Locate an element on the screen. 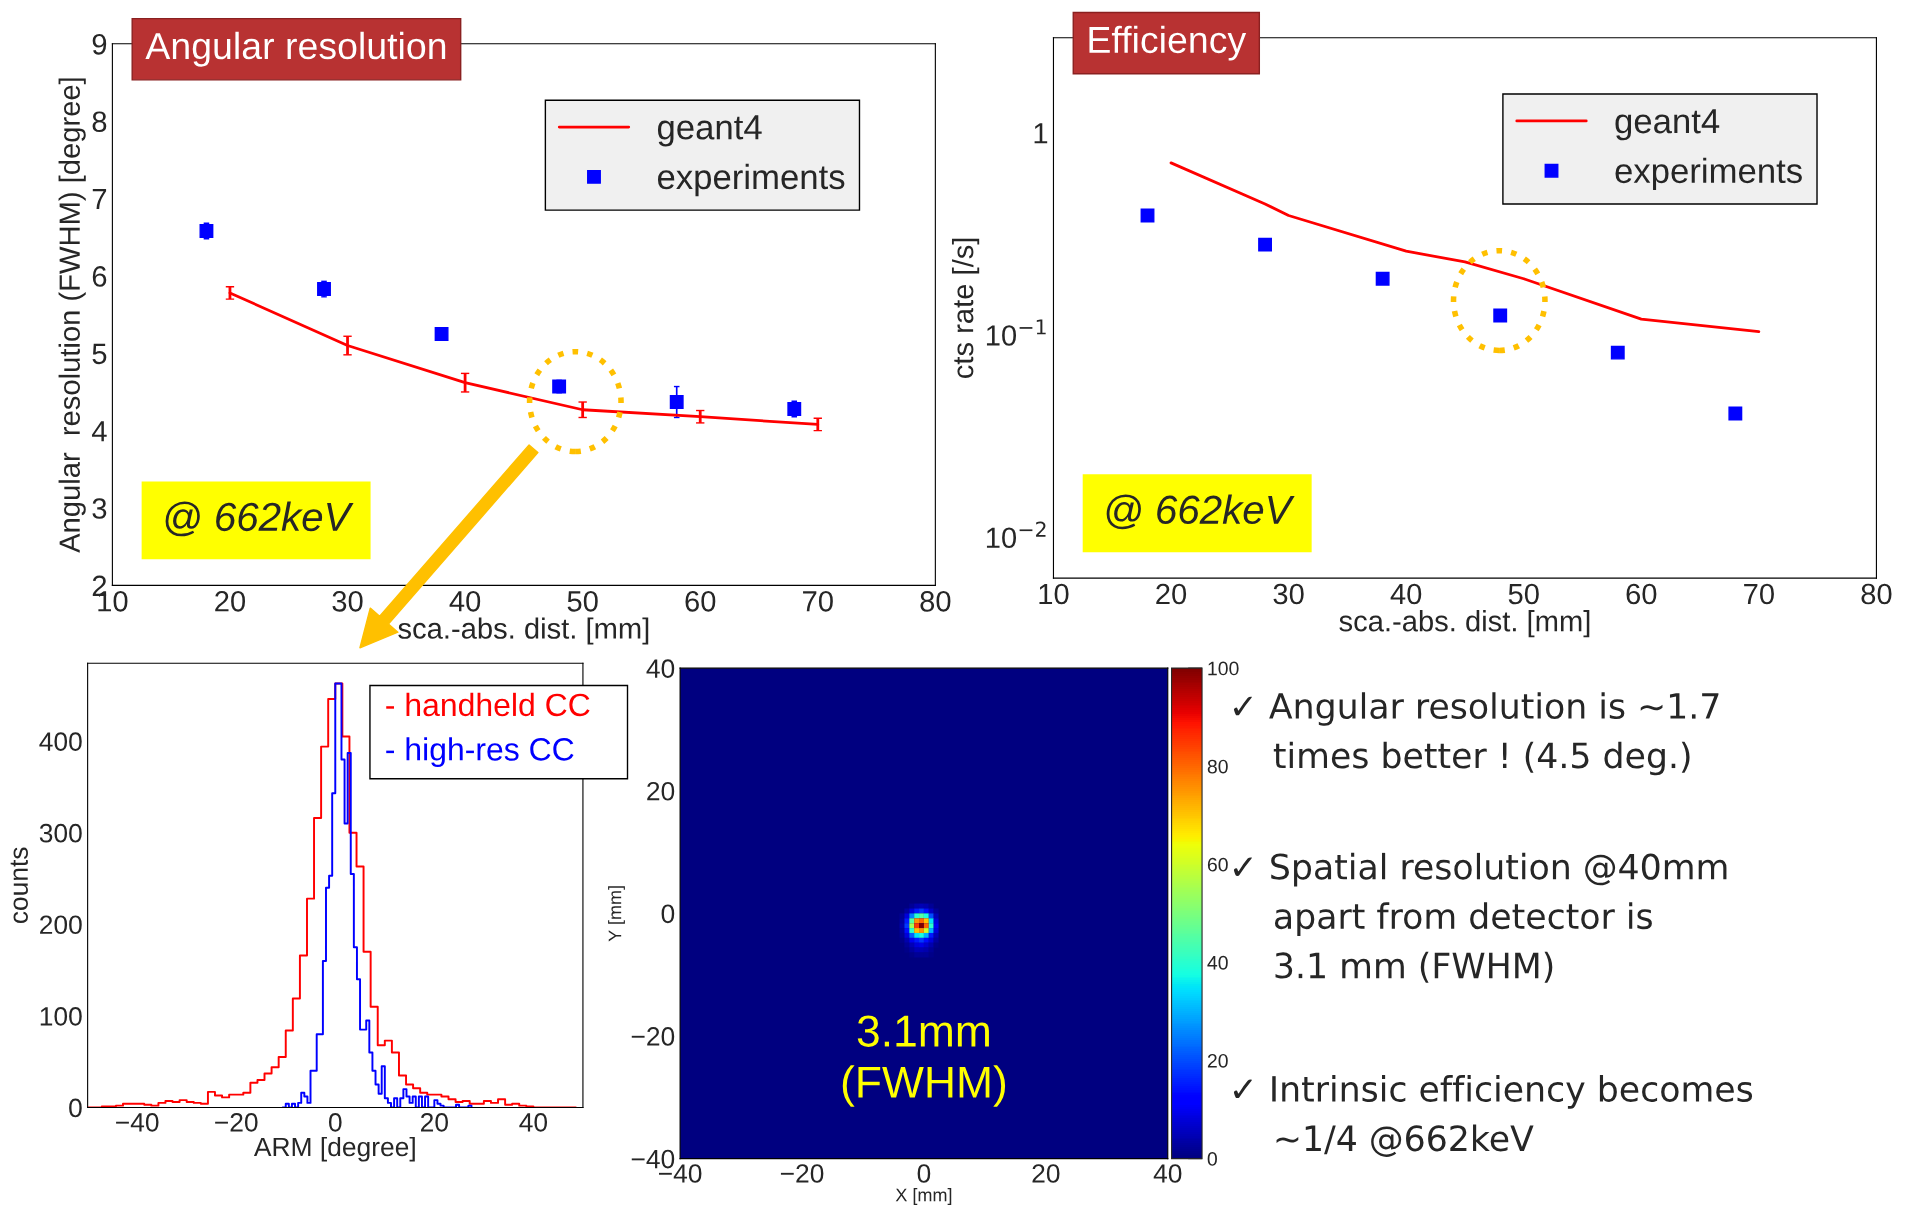 This screenshot has height=1217, width=1905. y-tick-label: 10$^{−1}$ is located at coordinates (1016, 332).